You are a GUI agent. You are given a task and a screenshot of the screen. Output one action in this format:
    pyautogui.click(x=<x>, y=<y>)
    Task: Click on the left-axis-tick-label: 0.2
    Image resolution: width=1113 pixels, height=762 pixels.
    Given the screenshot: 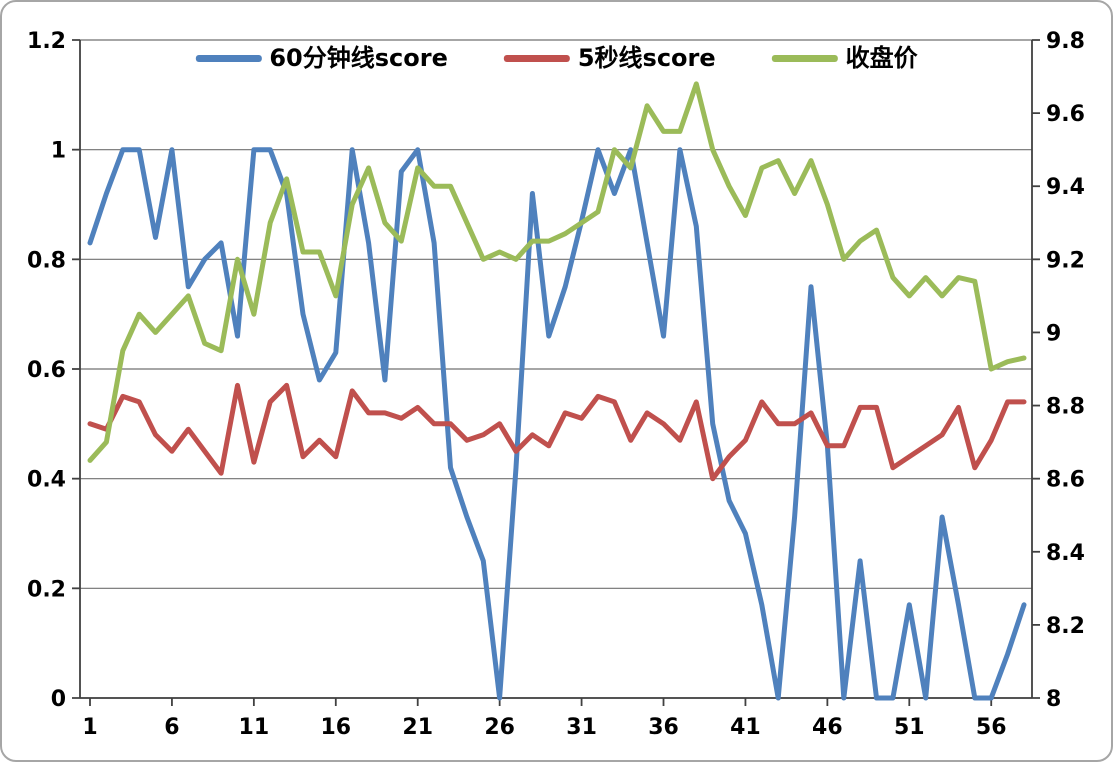 What is the action you would take?
    pyautogui.click(x=46, y=589)
    